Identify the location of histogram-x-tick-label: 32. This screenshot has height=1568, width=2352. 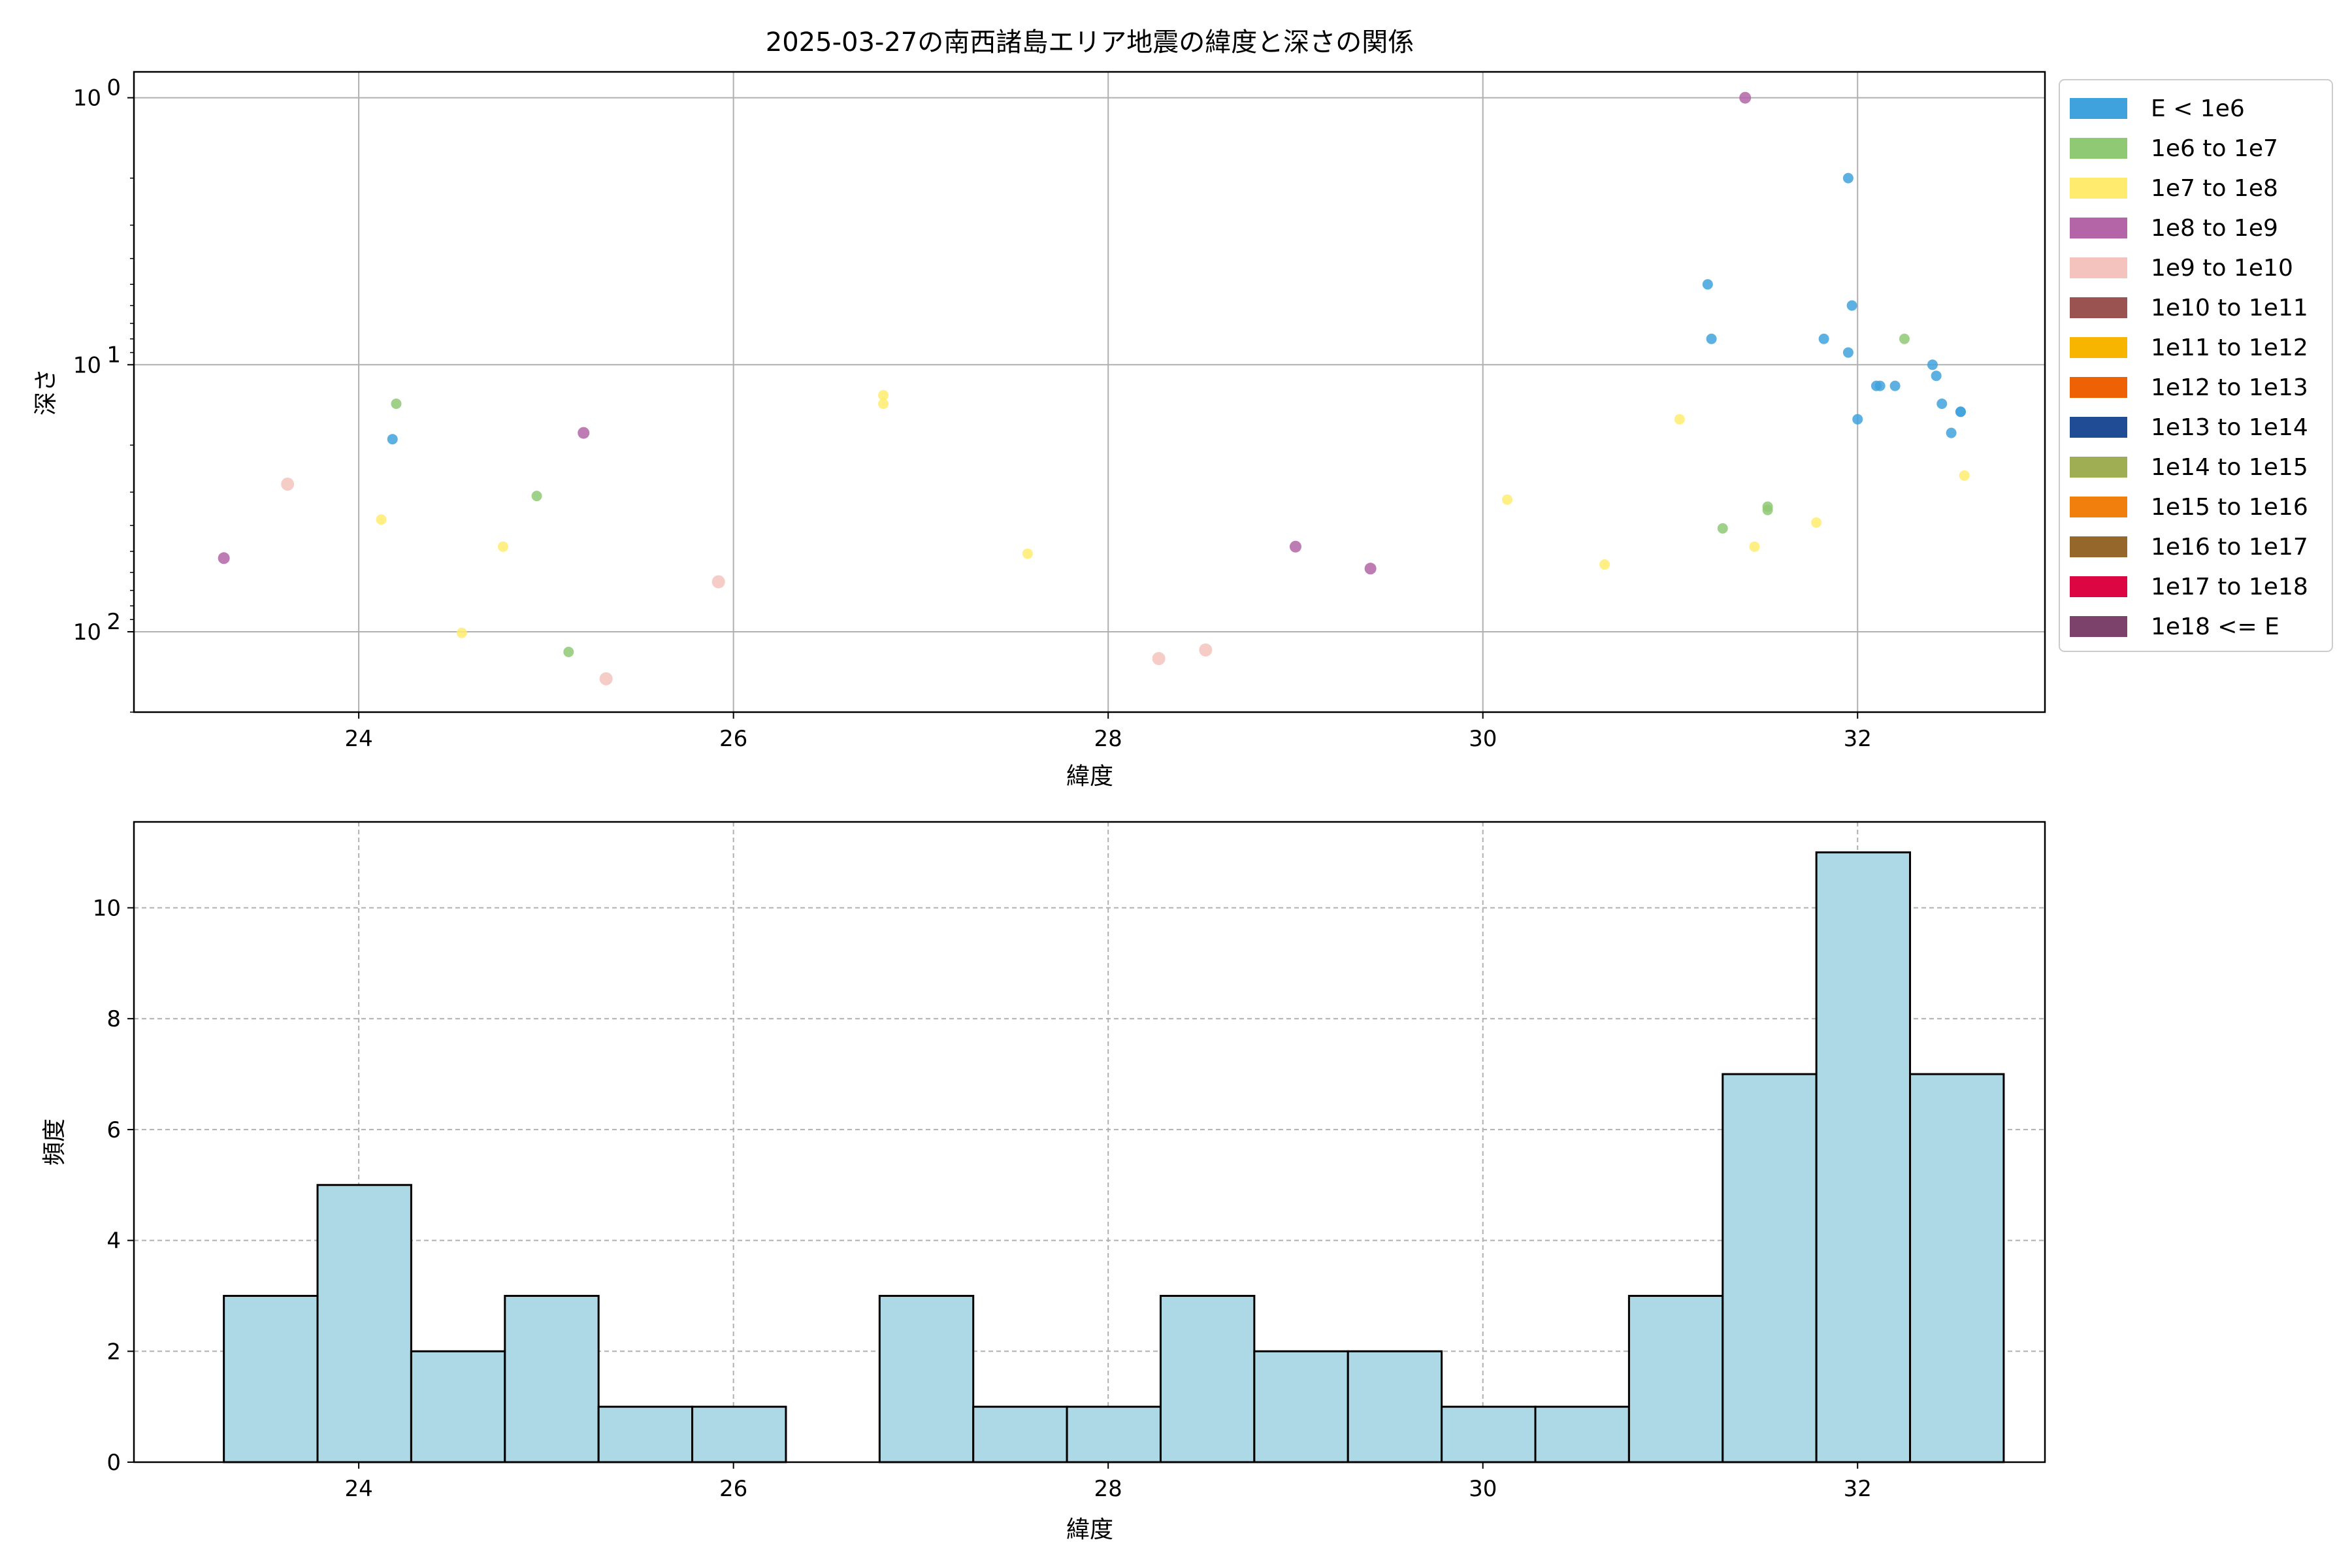
(1858, 1489).